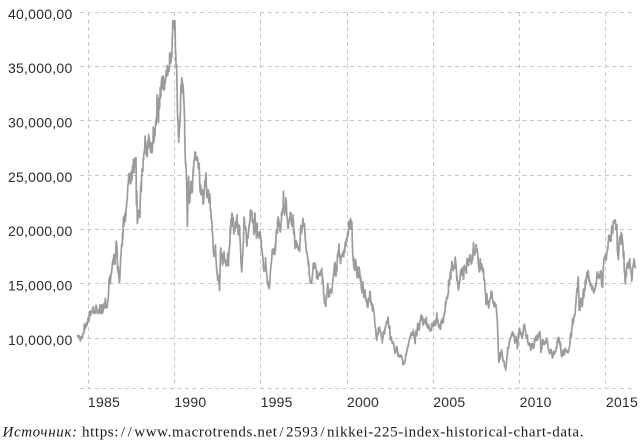  I want to click on svg-text: 1995, so click(277, 402).